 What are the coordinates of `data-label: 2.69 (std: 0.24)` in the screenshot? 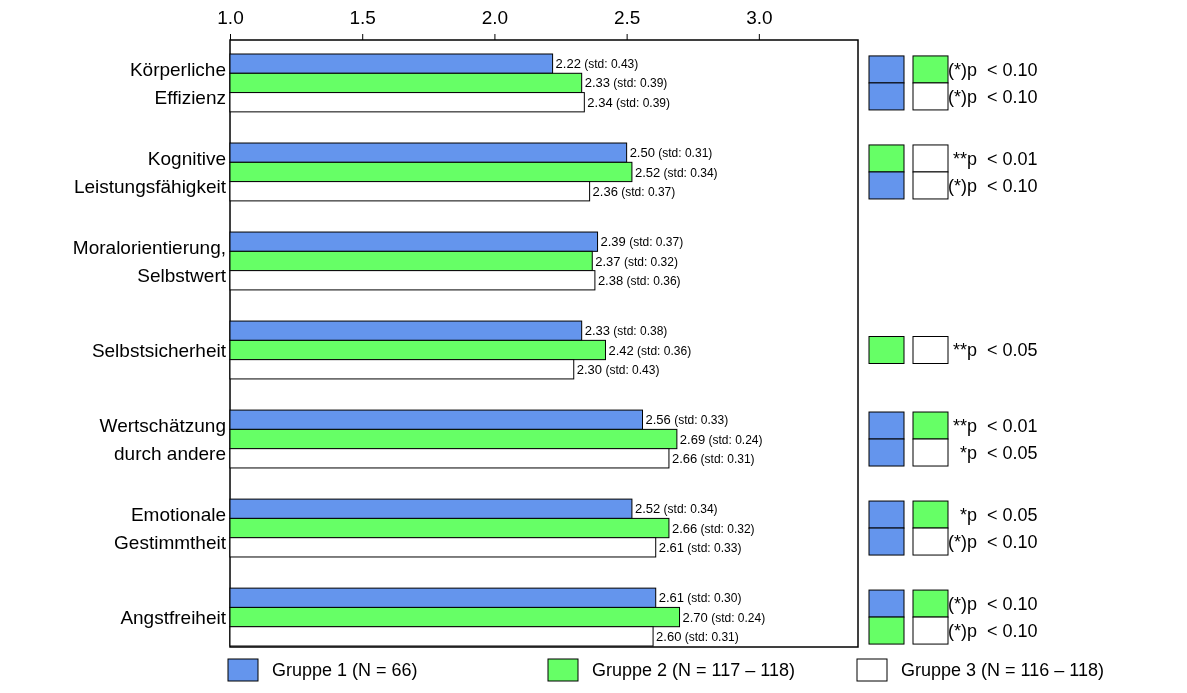 It's located at (721, 439).